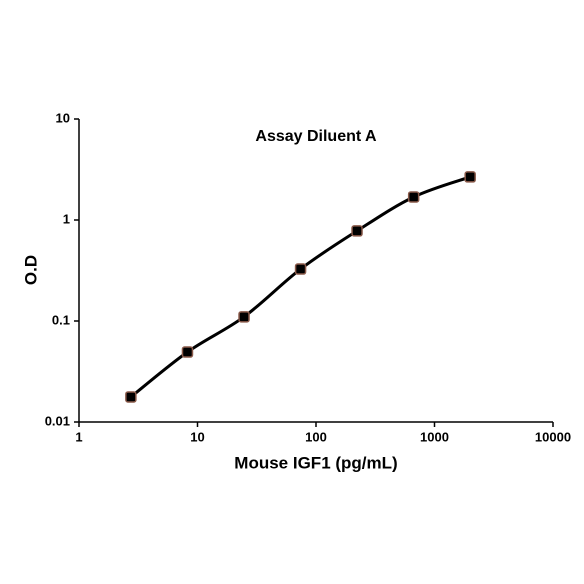 The width and height of the screenshot is (584, 584). Describe the element at coordinates (197, 436) in the screenshot. I see `x-tick-label: 10` at that location.